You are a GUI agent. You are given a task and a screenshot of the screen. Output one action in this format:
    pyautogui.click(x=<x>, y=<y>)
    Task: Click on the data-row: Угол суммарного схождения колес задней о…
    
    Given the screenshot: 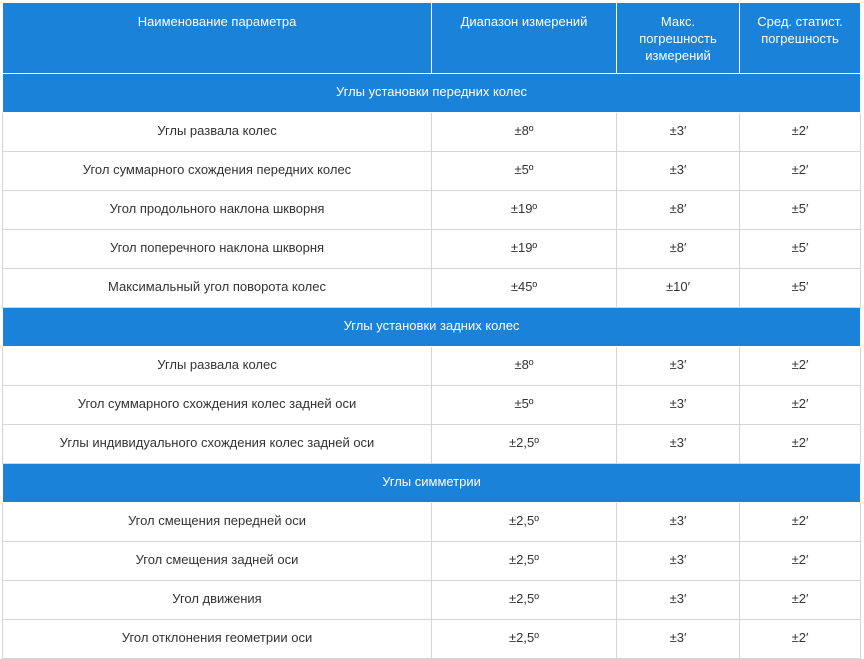 What is the action you would take?
    pyautogui.click(x=431, y=405)
    